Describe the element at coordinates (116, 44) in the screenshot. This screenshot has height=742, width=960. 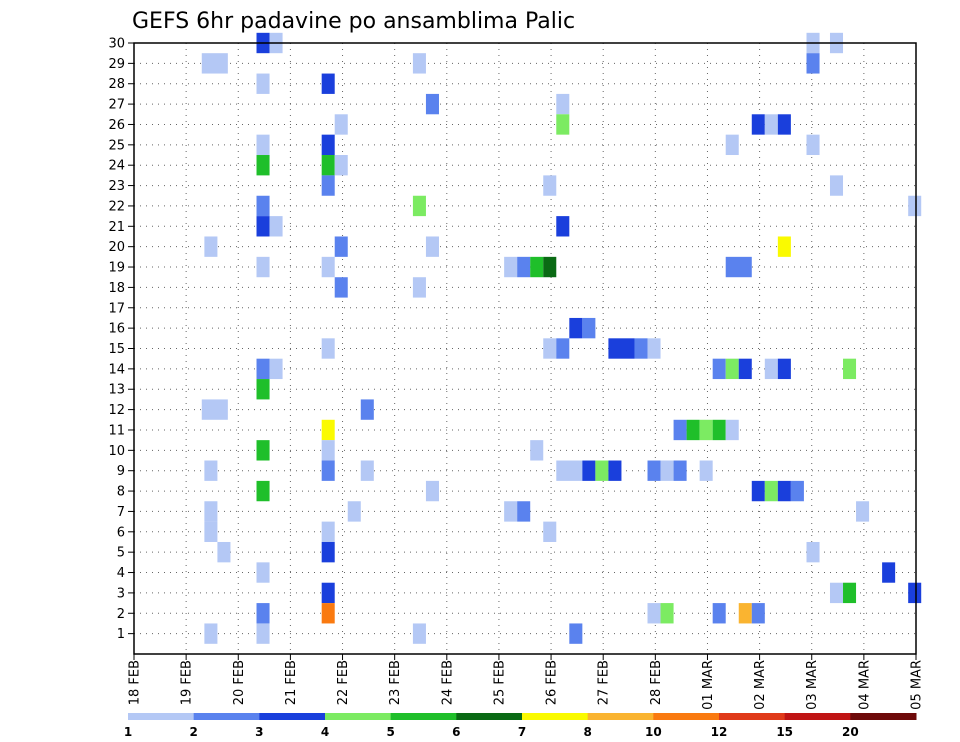
I see `y-tick-label: 30` at that location.